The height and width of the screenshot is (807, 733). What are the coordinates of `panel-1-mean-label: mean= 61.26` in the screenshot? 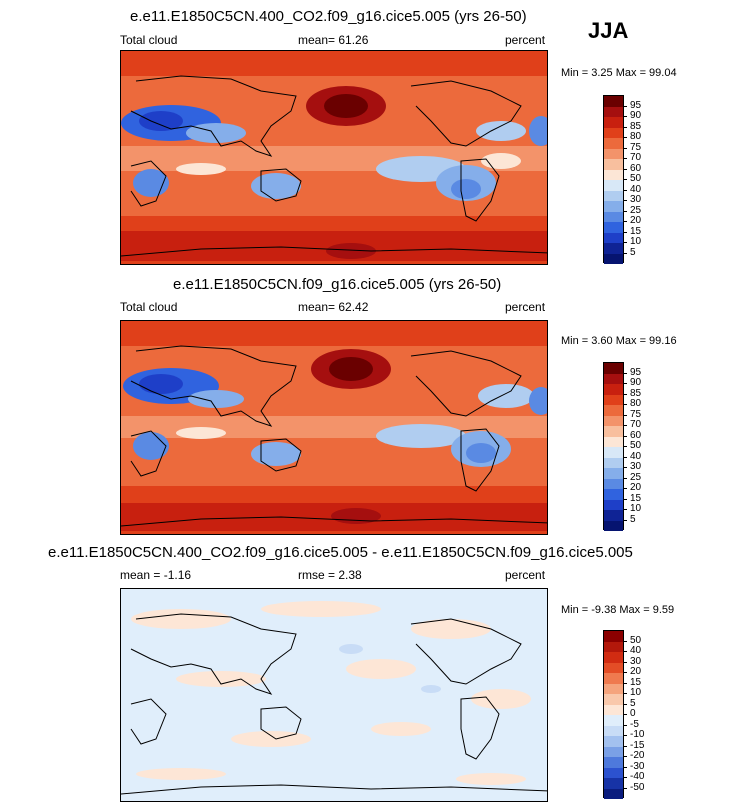 It's located at (333, 40).